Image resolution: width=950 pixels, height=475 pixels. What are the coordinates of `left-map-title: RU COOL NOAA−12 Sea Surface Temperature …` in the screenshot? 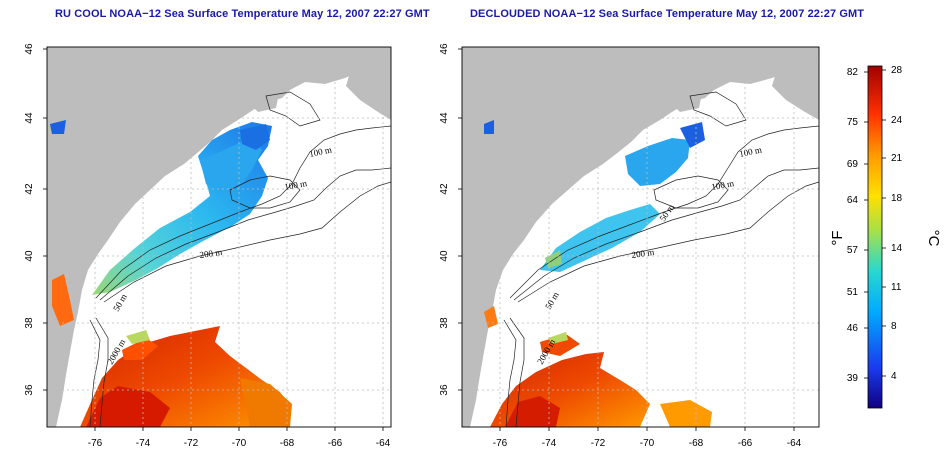 It's located at (242, 14).